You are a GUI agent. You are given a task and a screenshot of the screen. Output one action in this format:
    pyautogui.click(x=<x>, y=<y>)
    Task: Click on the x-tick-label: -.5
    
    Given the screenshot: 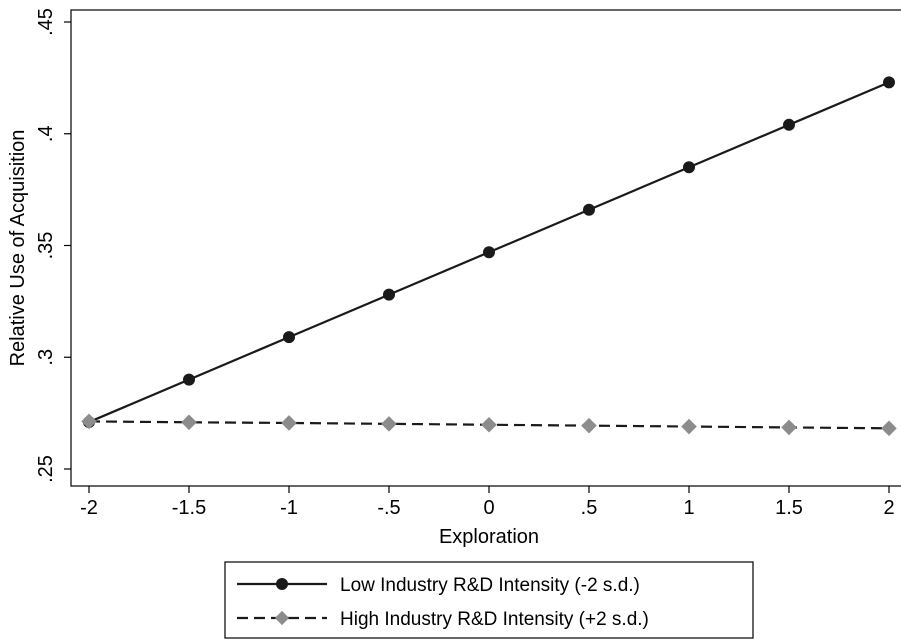 What is the action you would take?
    pyautogui.click(x=388, y=508)
    